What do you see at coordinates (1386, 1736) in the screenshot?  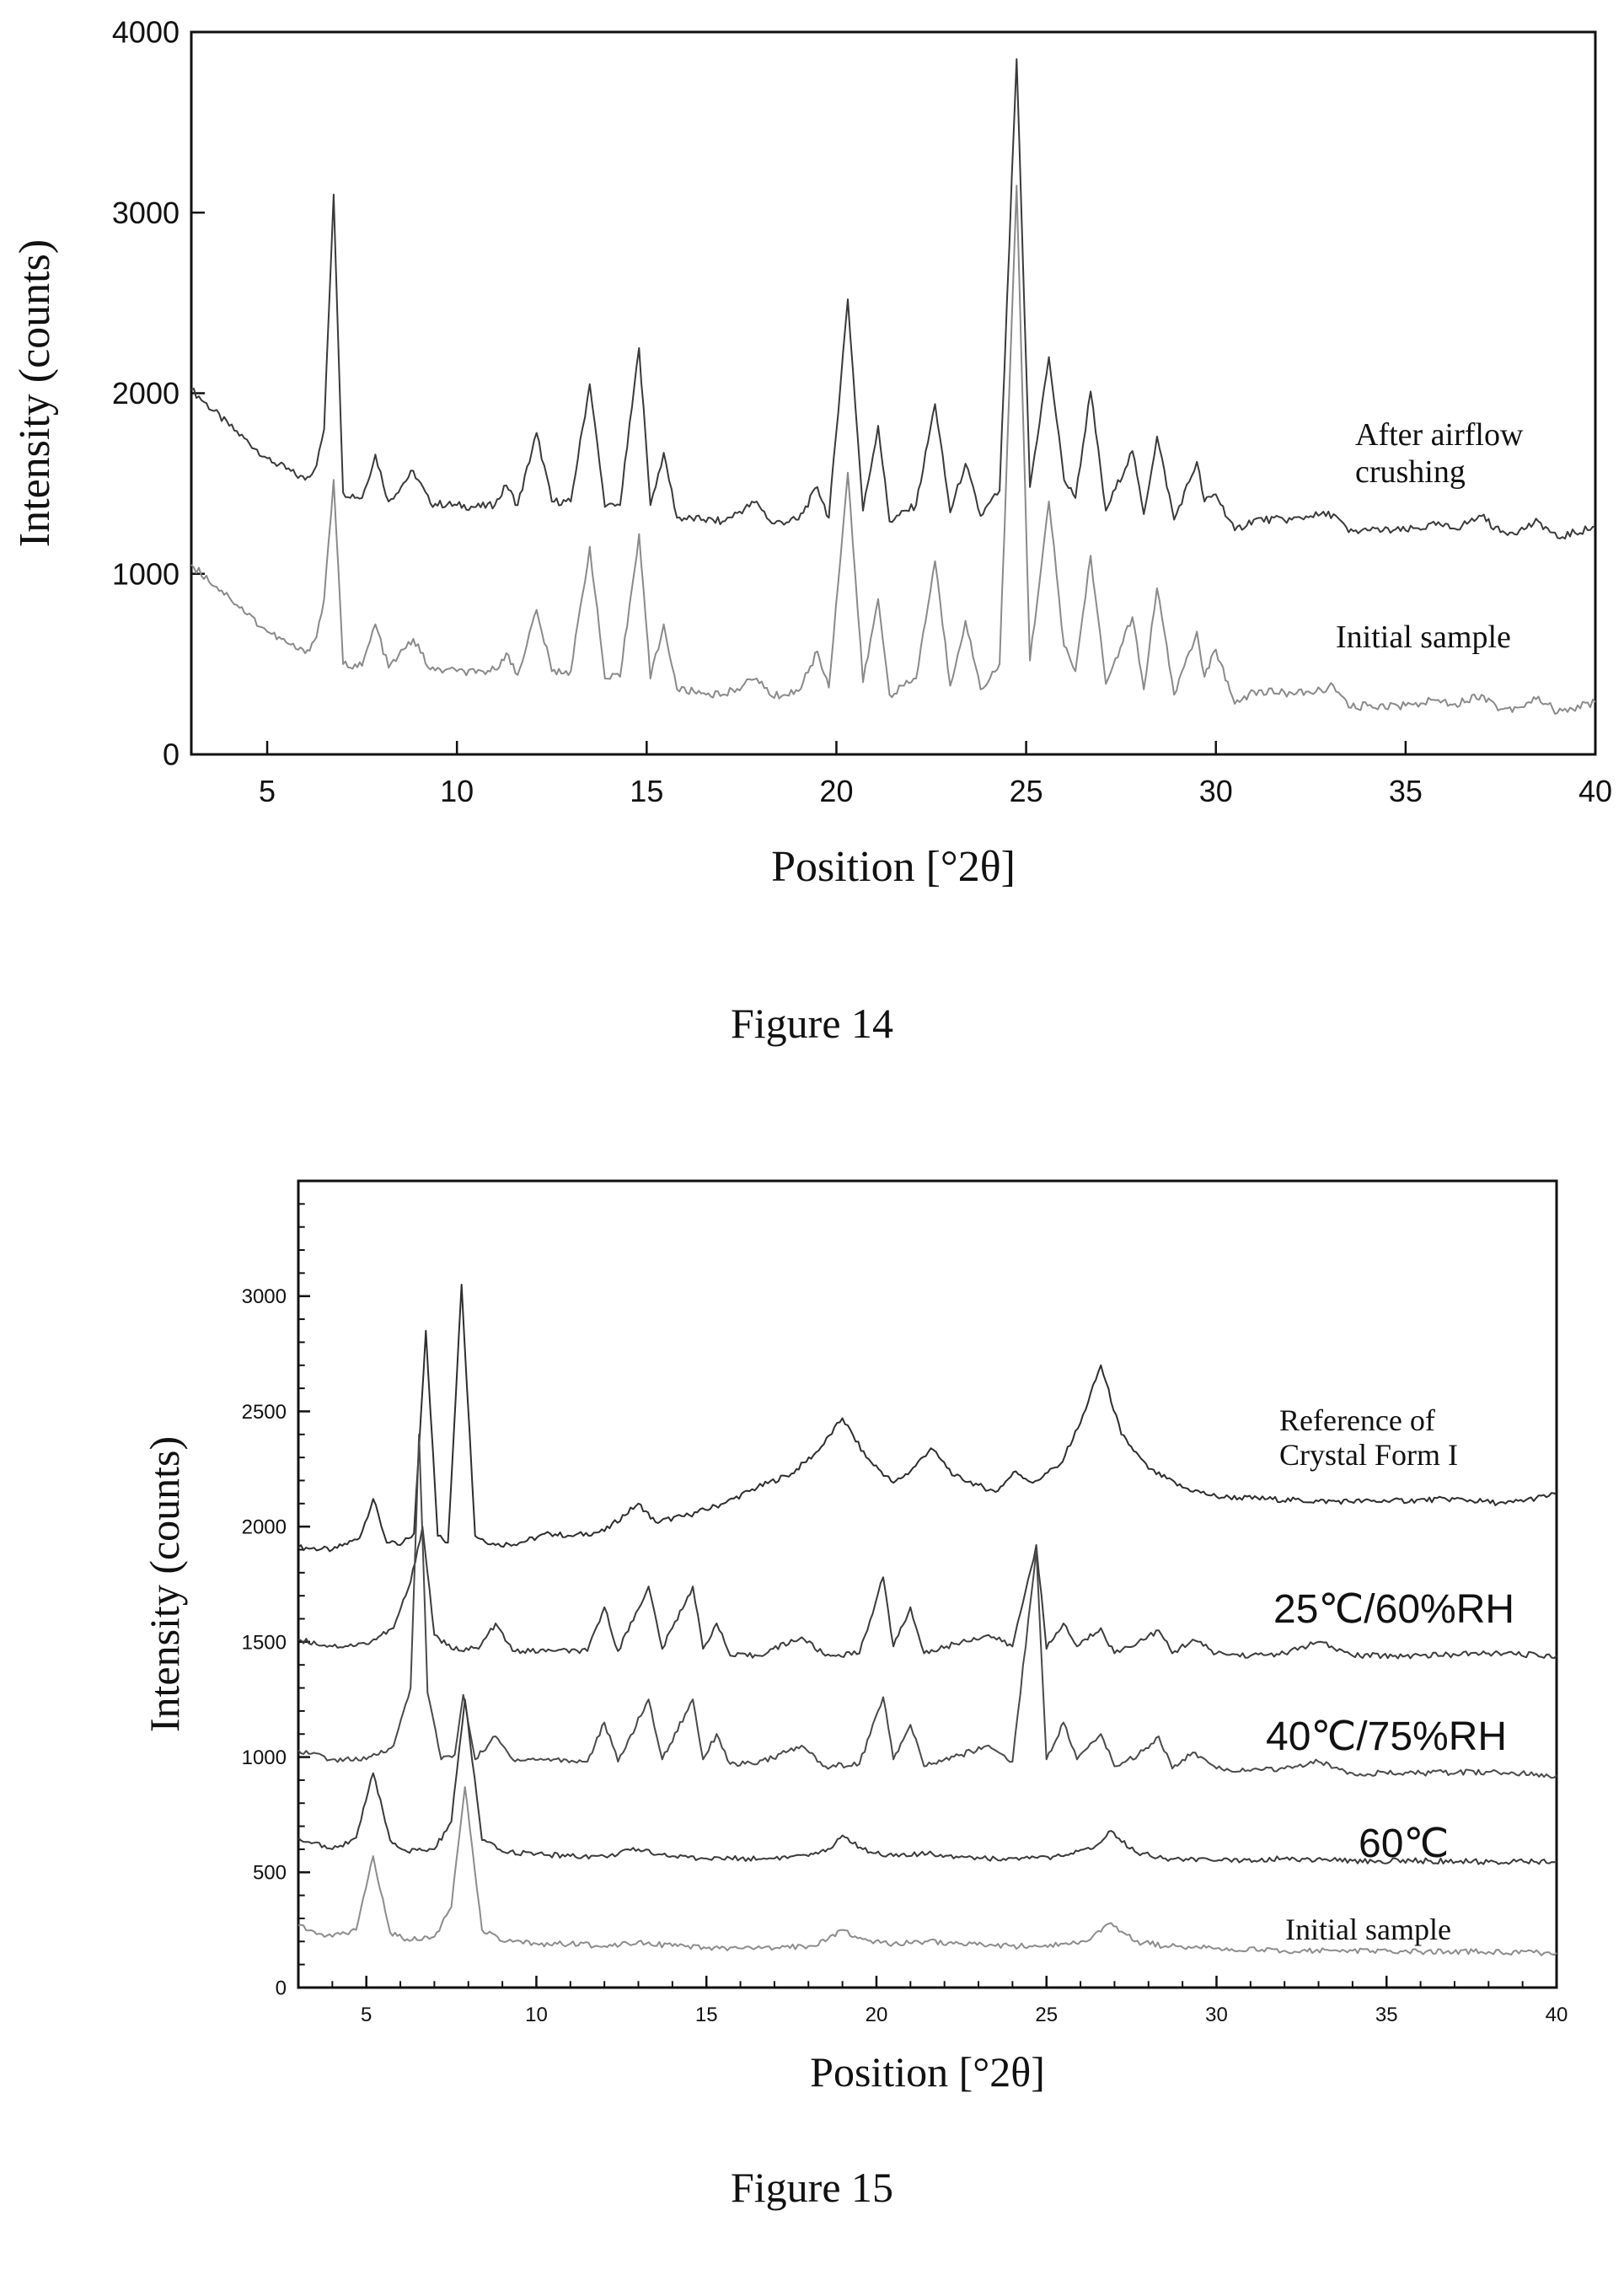 I see `series-label-40c-75rh: 40℃/75%RH` at bounding box center [1386, 1736].